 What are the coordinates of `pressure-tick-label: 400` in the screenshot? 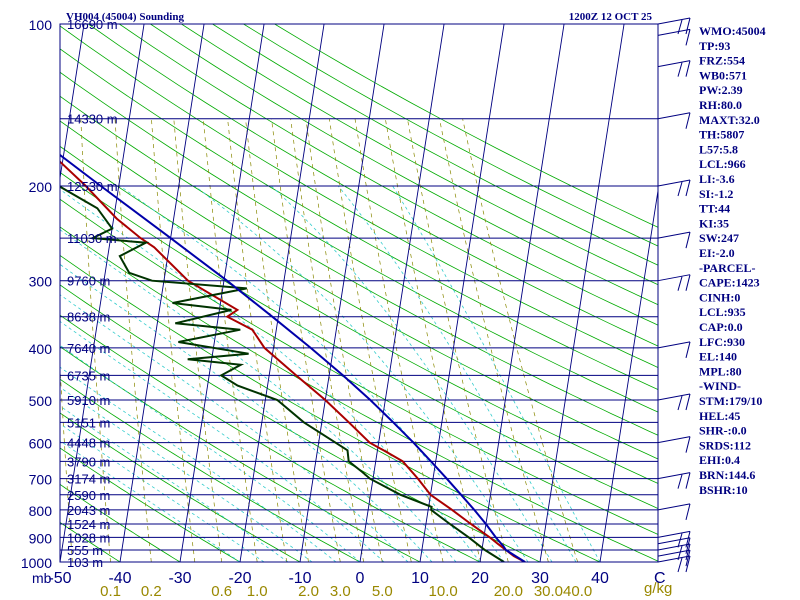 It's located at (41, 349).